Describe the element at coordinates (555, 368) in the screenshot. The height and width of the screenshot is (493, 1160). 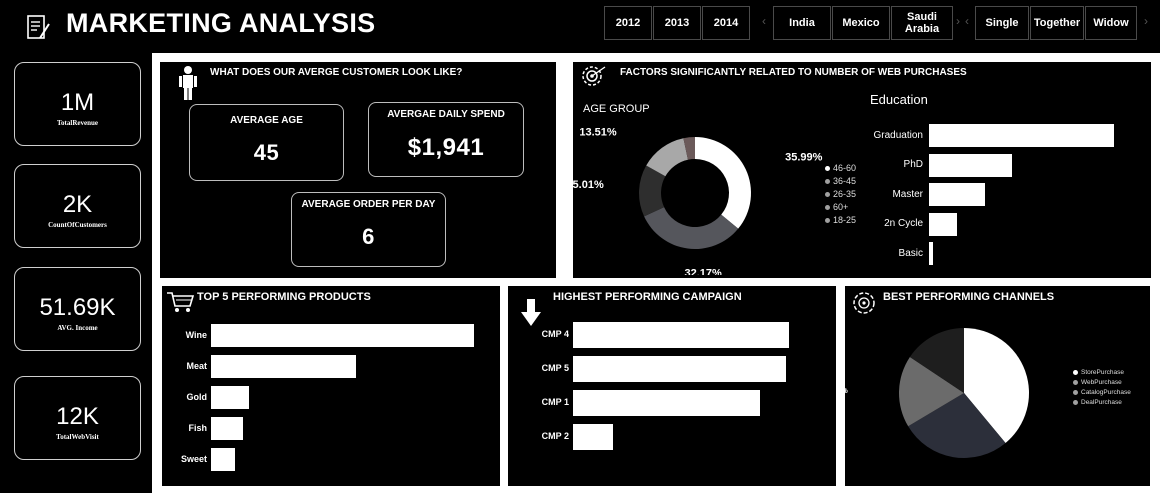
I see `campaign-axis-label: CMP 5` at that location.